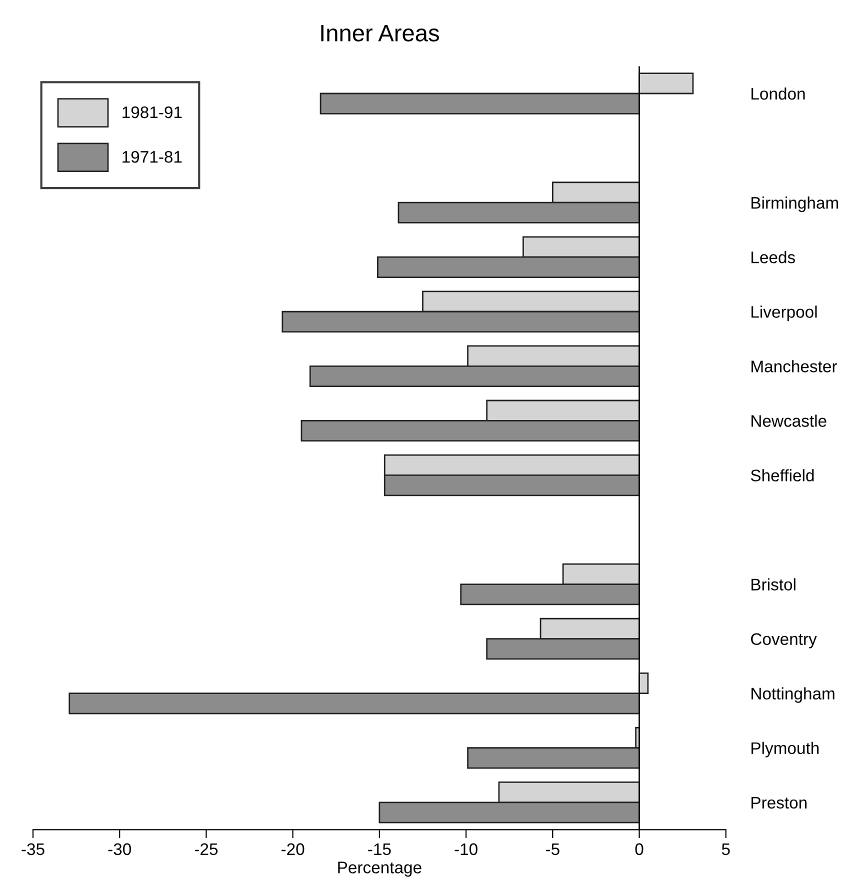  I want to click on y-tick-label: Liverpool, so click(784, 314).